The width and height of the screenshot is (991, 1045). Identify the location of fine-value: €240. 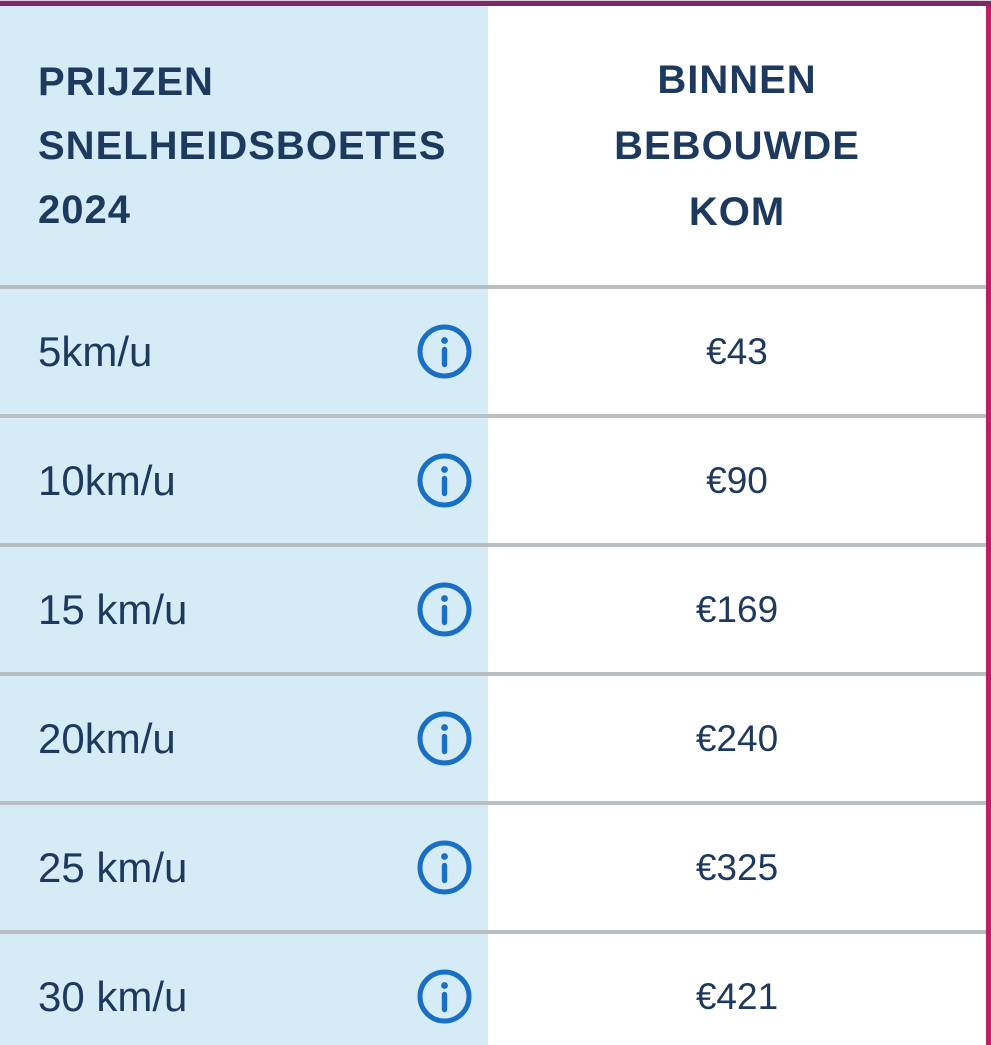
(737, 738).